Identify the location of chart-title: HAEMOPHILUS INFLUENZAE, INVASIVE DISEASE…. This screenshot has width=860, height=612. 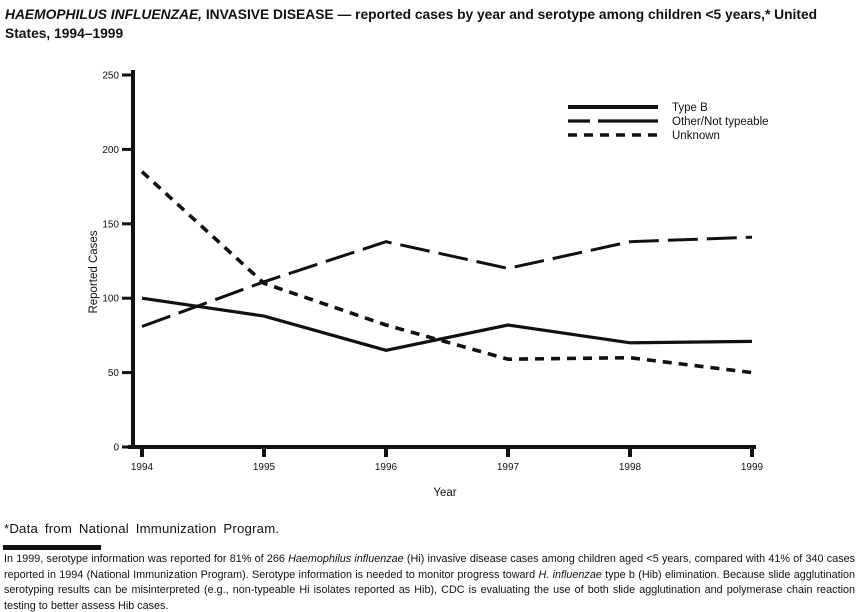
(431, 24).